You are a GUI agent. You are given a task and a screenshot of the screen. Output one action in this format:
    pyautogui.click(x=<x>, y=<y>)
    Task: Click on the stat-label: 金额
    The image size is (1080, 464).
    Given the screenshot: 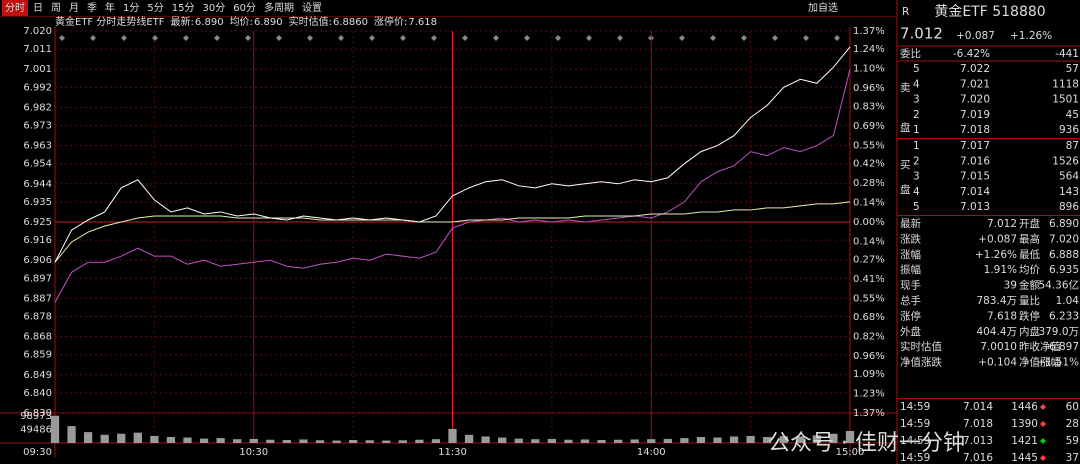 What is the action you would take?
    pyautogui.click(x=1030, y=285)
    